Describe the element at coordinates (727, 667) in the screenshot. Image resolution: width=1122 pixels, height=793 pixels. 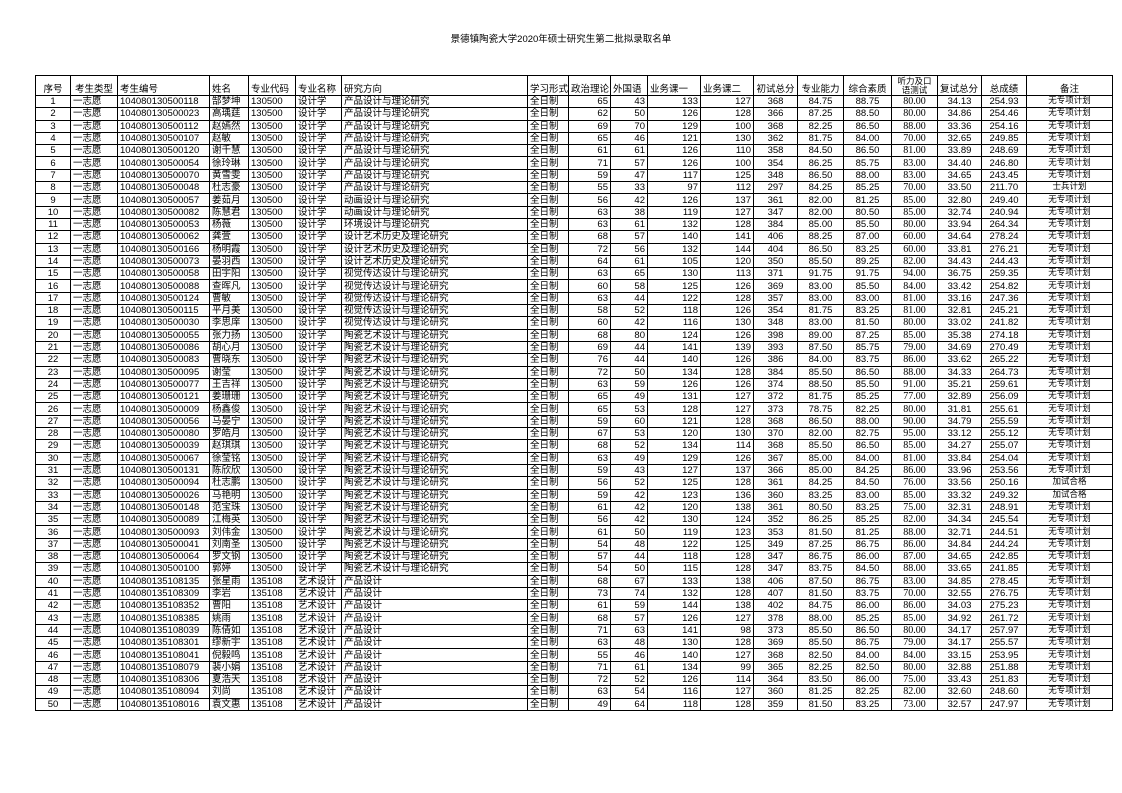
I see `cell-course2: 99` at that location.